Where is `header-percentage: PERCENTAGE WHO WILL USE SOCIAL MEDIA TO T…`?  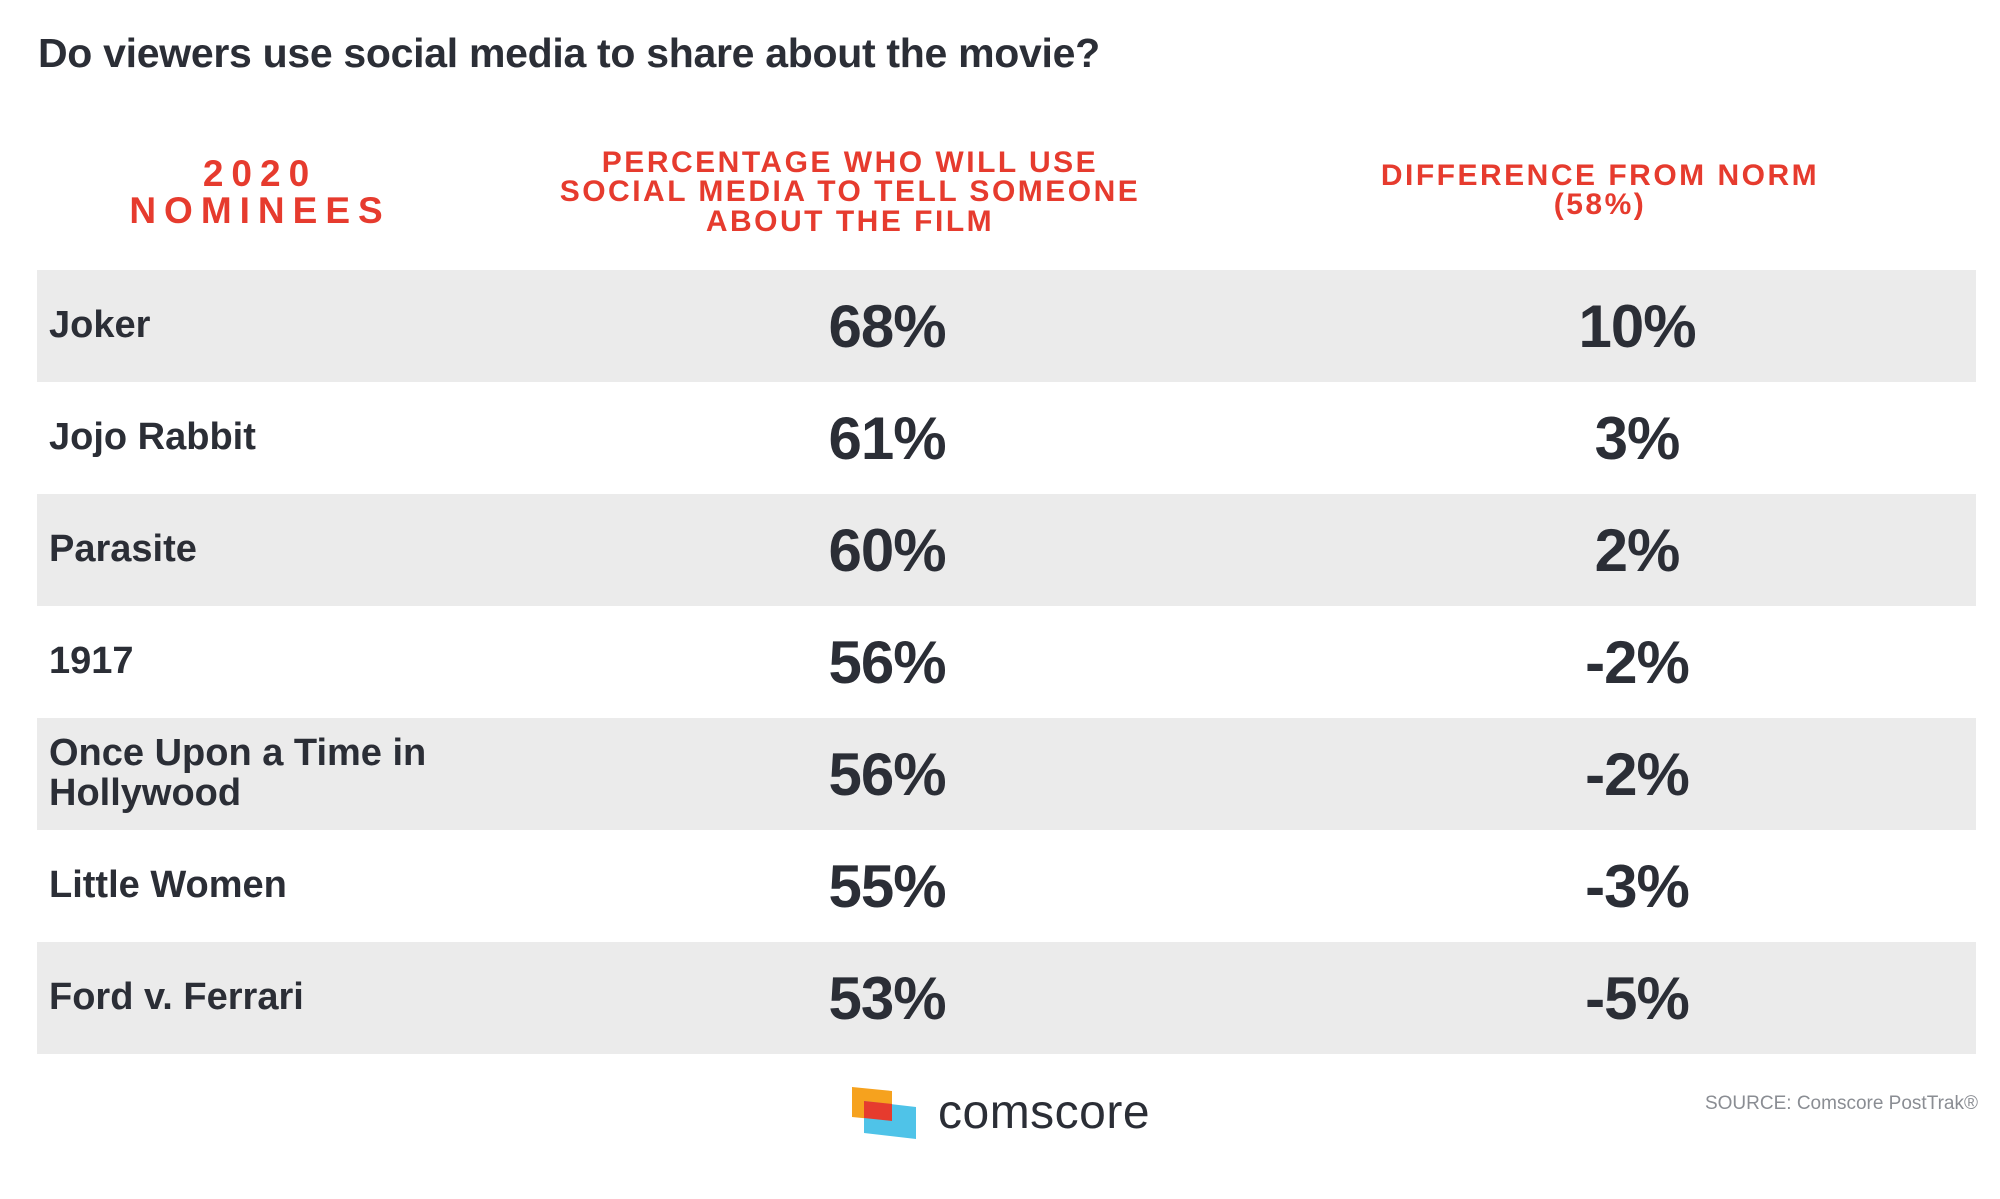
header-percentage: PERCENTAGE WHO WILL USE SOCIAL MEDIA TO T… is located at coordinates (850, 192).